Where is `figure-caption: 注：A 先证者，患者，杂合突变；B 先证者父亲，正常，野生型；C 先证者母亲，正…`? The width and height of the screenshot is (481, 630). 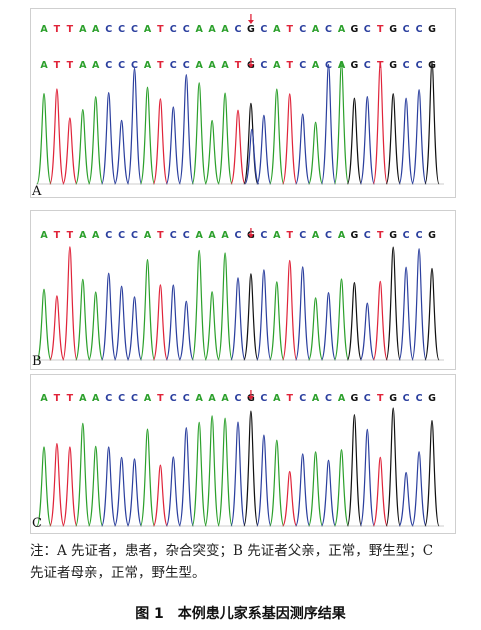
figure-caption: 注：A 先证者，患者，杂合突变；B 先证者父亲，正常，野生型；C 先证者母亲，正… is located at coordinates (240, 562).